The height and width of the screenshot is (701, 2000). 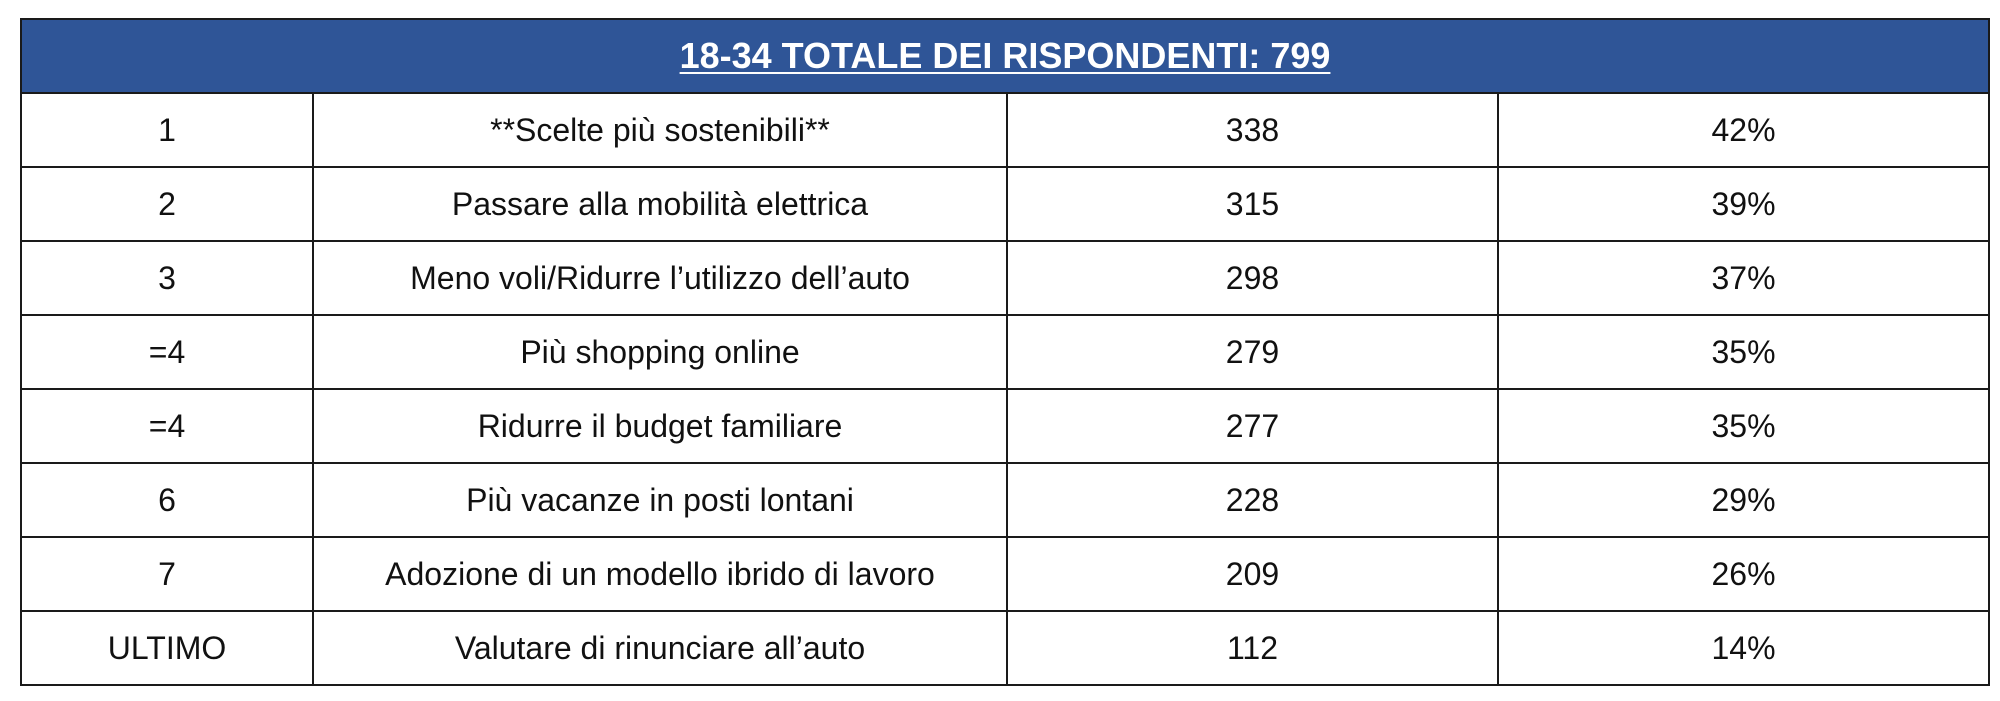 I want to click on count-cell: 338, so click(x=1252, y=130).